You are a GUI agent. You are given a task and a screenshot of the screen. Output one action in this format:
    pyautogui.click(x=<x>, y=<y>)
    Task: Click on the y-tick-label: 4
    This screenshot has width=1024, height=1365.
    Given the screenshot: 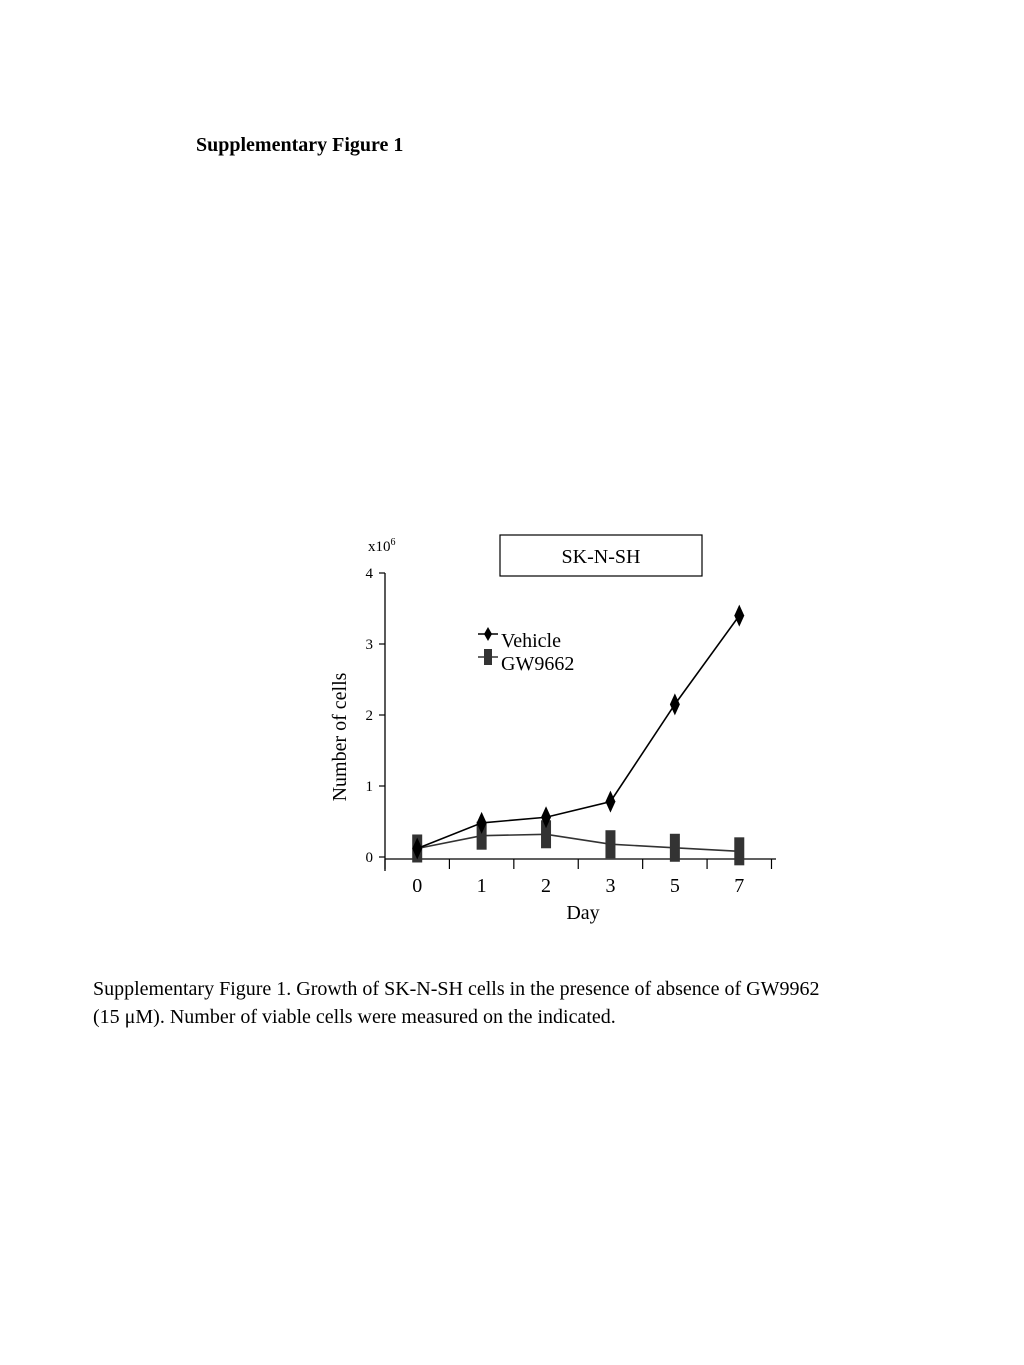 What is the action you would take?
    pyautogui.click(x=370, y=574)
    